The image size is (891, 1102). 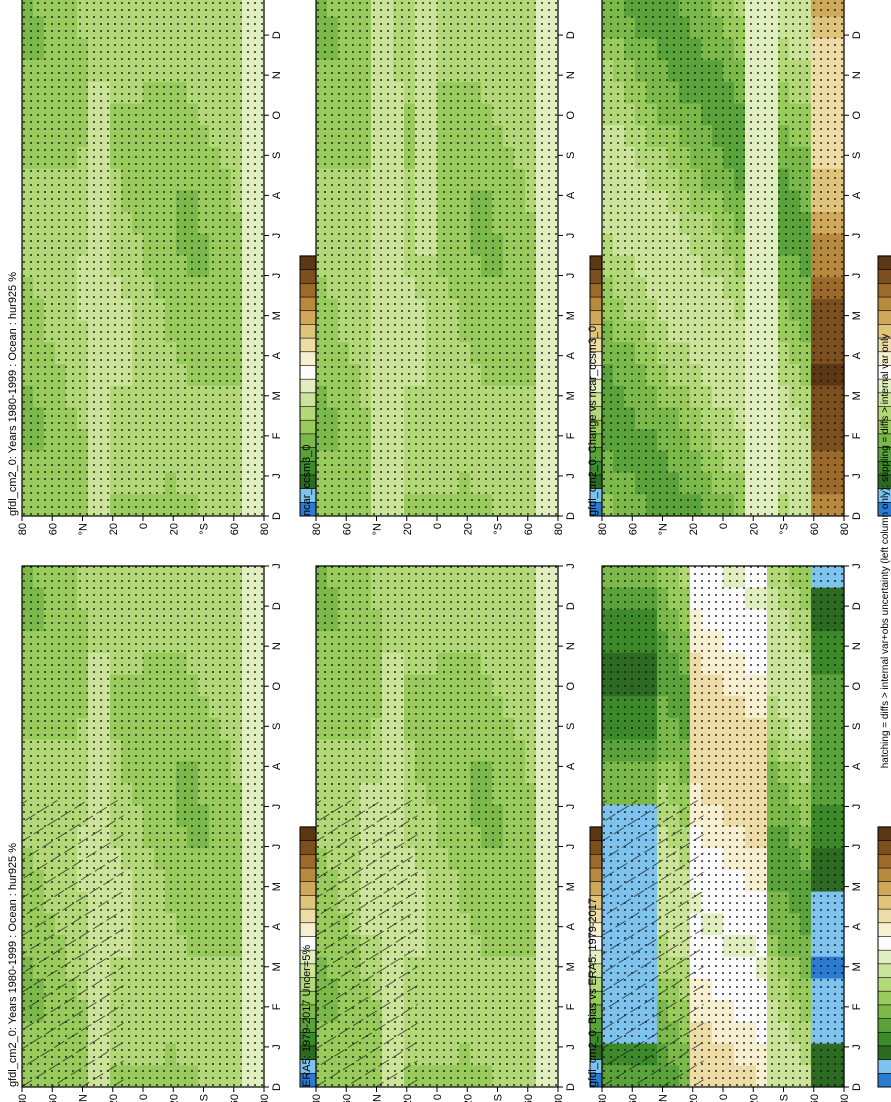 What do you see at coordinates (437, 258) in the screenshot?
I see `stippling-overlay` at bounding box center [437, 258].